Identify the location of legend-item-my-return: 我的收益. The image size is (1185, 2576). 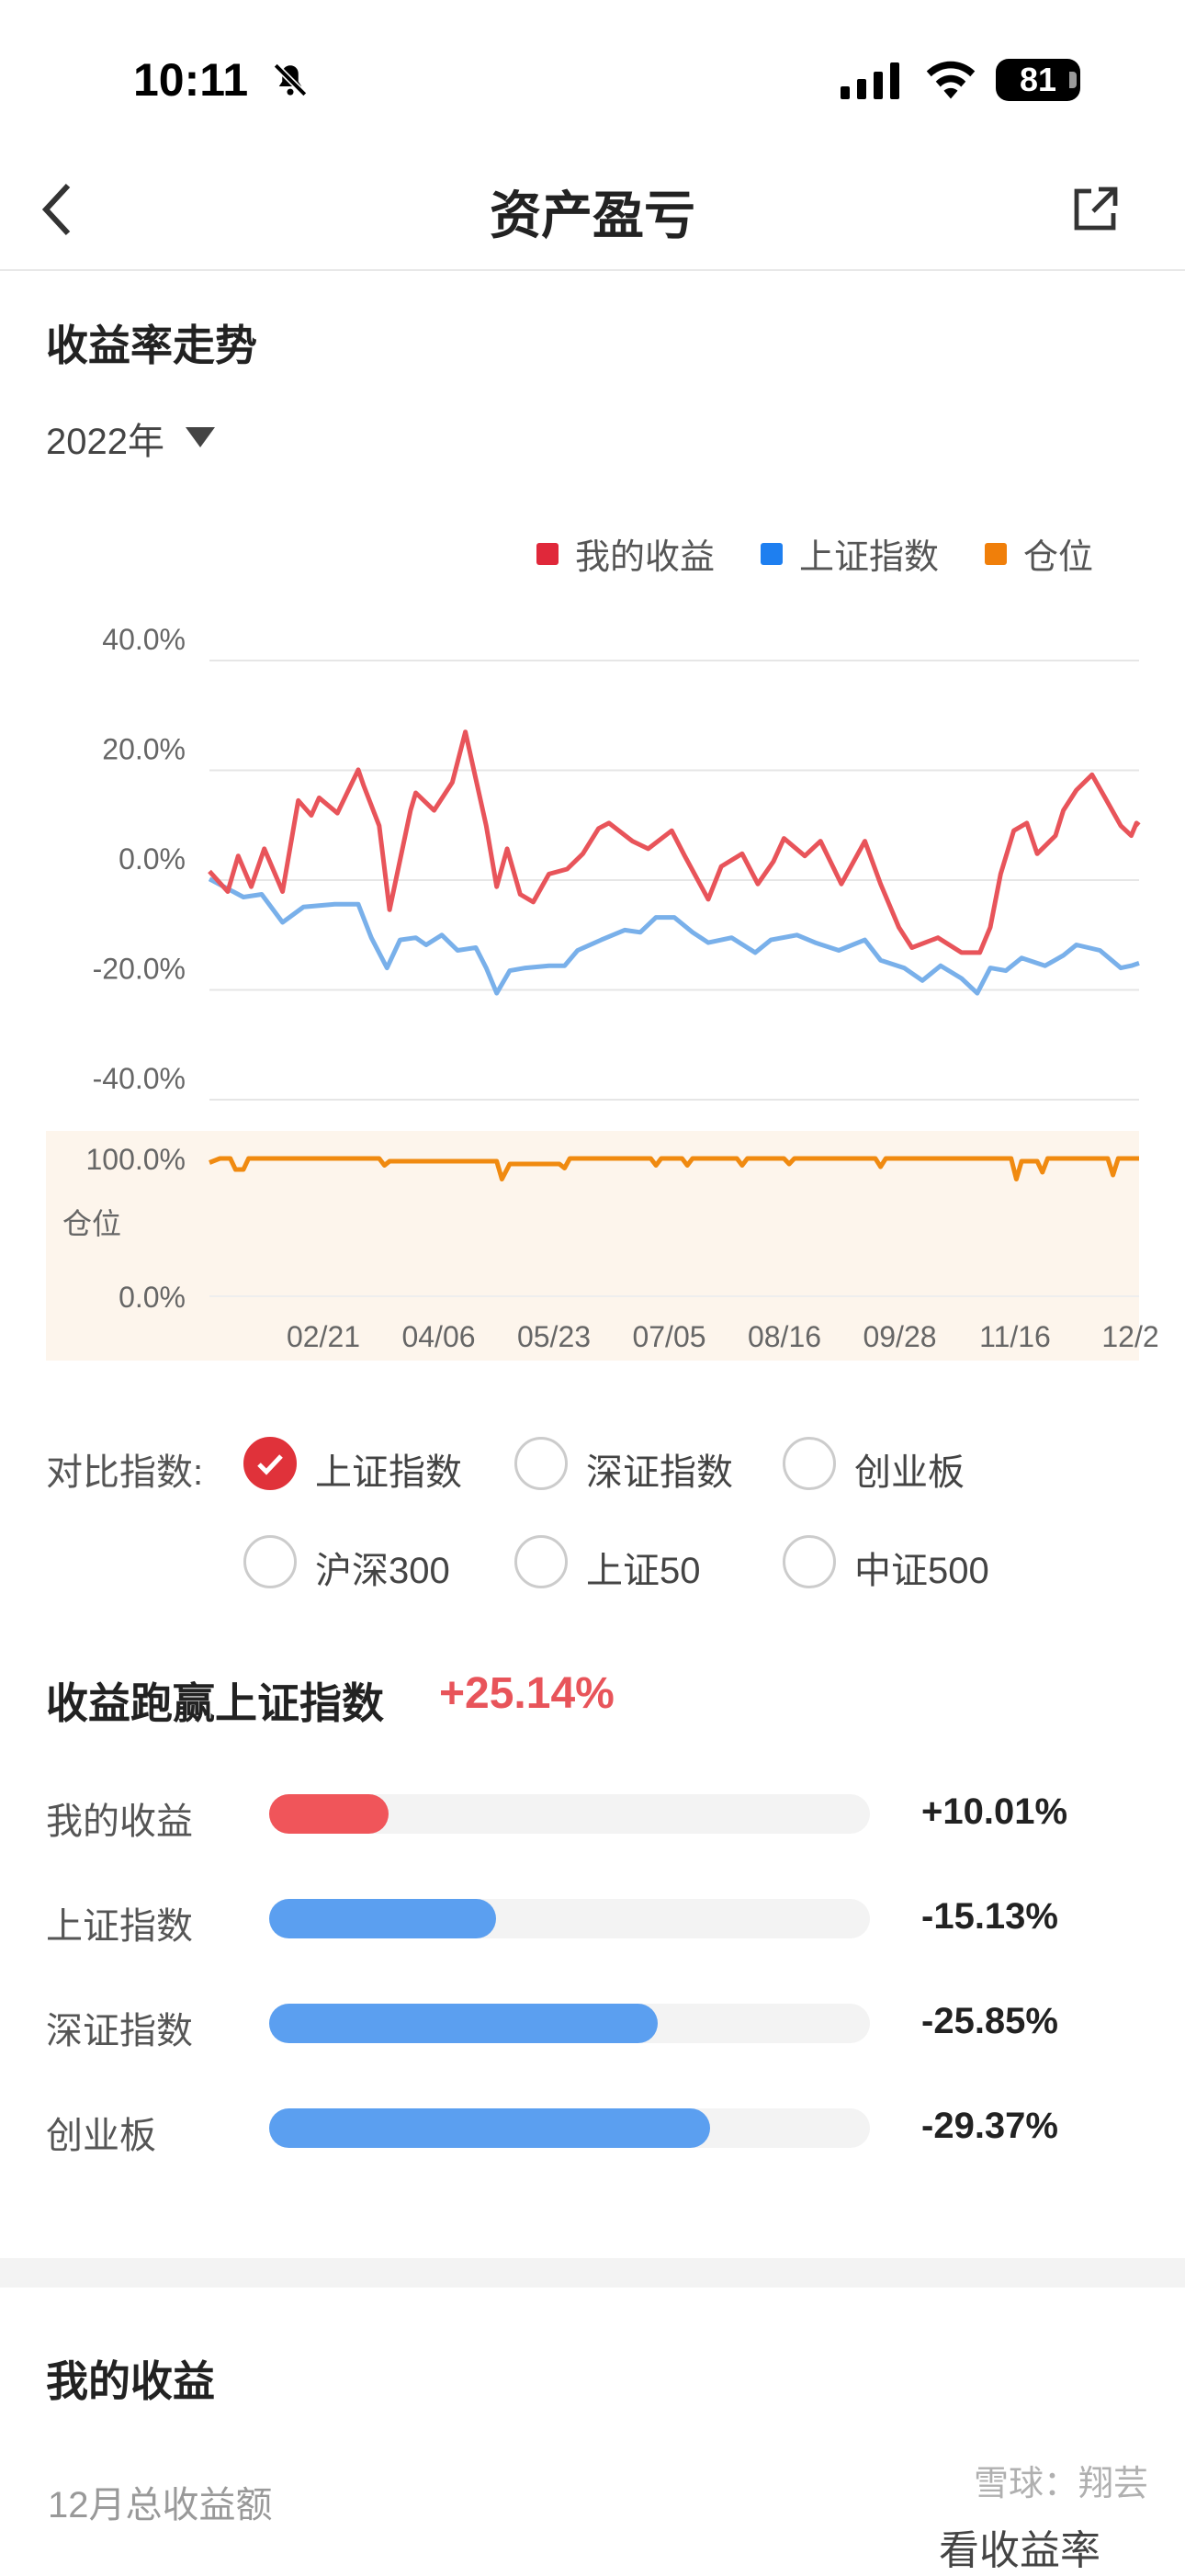
(625, 553).